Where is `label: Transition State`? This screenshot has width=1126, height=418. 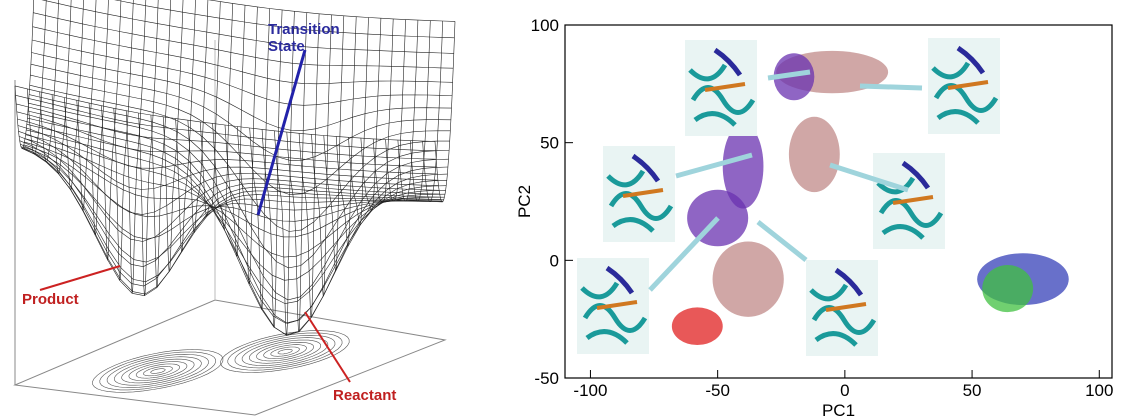
label: Transition State is located at coordinates (304, 38).